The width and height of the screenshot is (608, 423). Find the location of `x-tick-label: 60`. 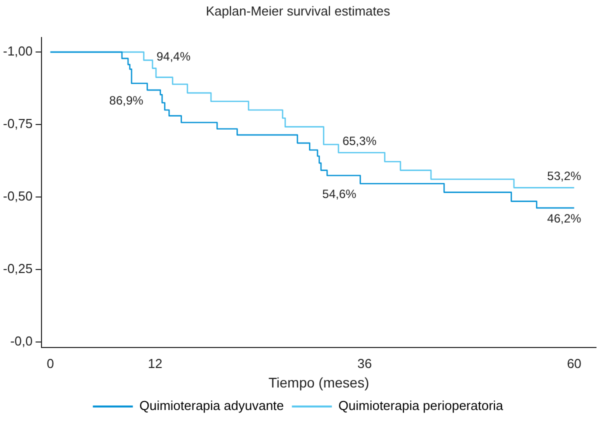

x-tick-label: 60 is located at coordinates (574, 363).